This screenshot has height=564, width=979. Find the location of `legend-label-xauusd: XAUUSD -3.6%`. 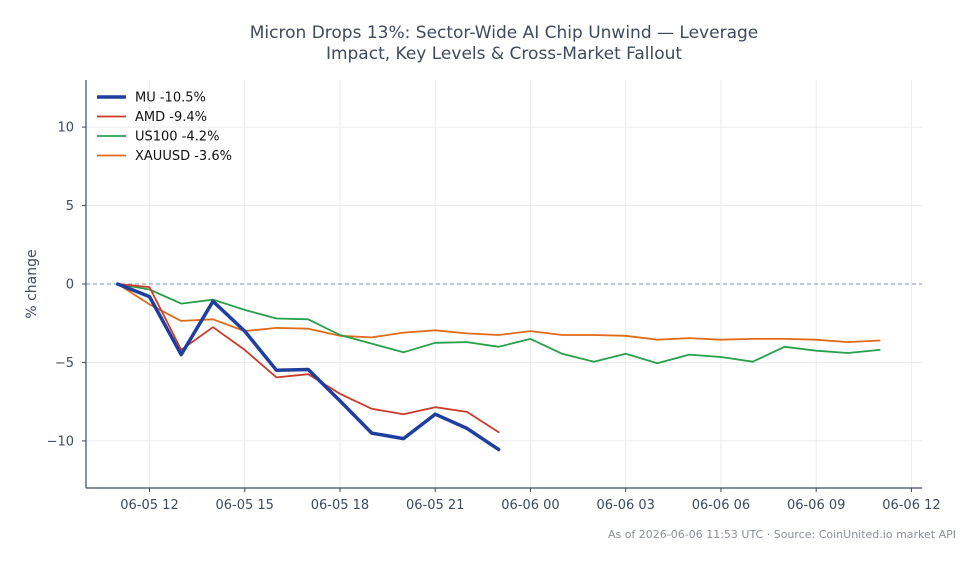

legend-label-xauusd: XAUUSD -3.6% is located at coordinates (183, 156).